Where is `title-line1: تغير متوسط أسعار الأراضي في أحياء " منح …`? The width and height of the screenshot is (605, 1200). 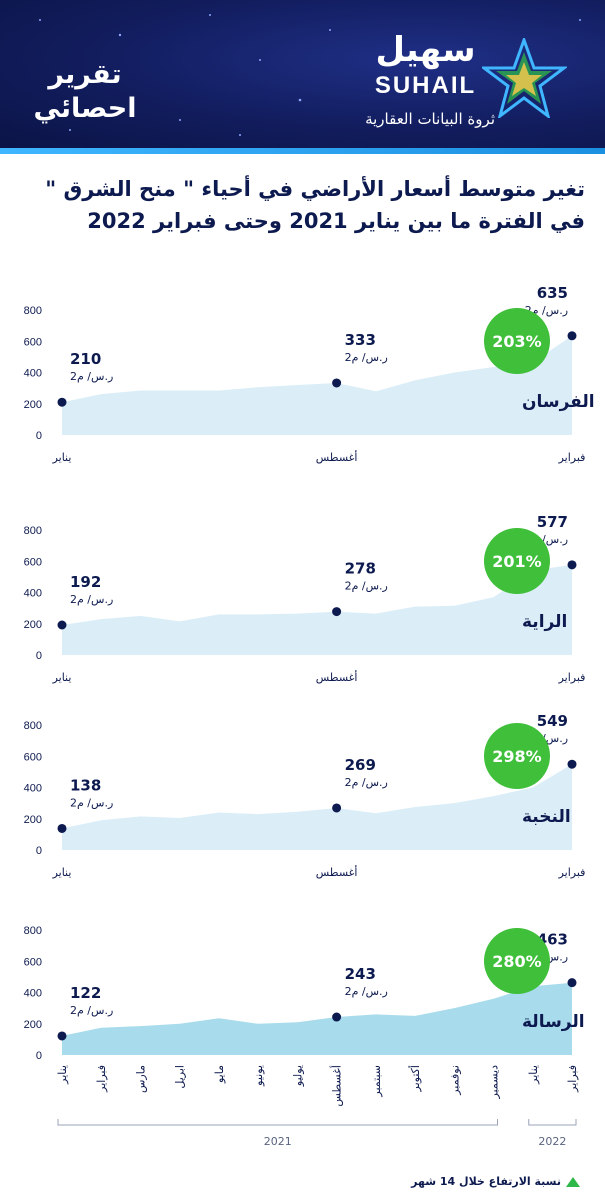
title-line1: تغير متوسط أسعار الأراضي في أحياء " منح … is located at coordinates (315, 189).